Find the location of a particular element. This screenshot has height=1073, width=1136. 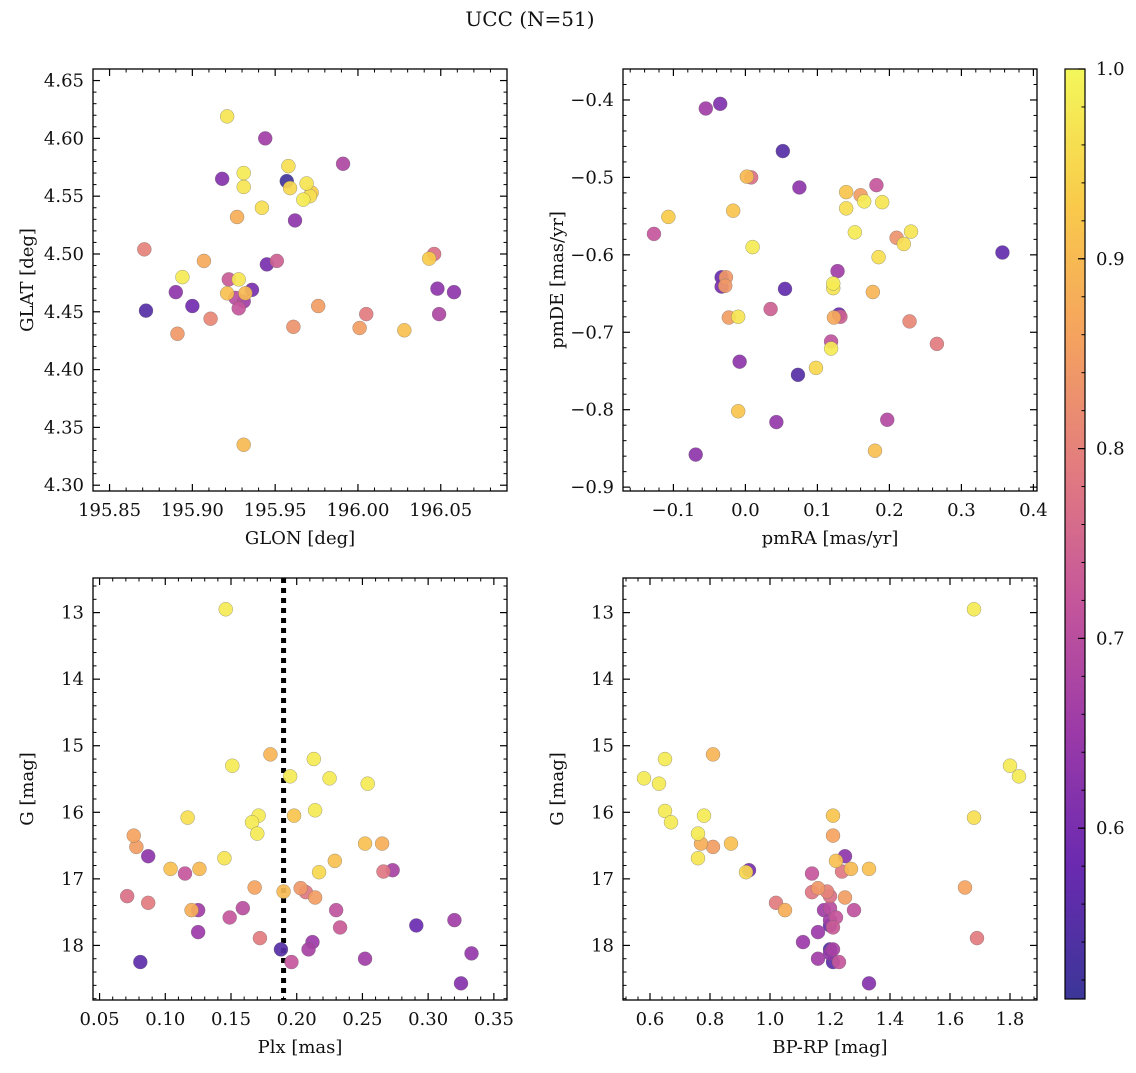

x-axis-label: BP-RP [mag] is located at coordinates (829, 1047).